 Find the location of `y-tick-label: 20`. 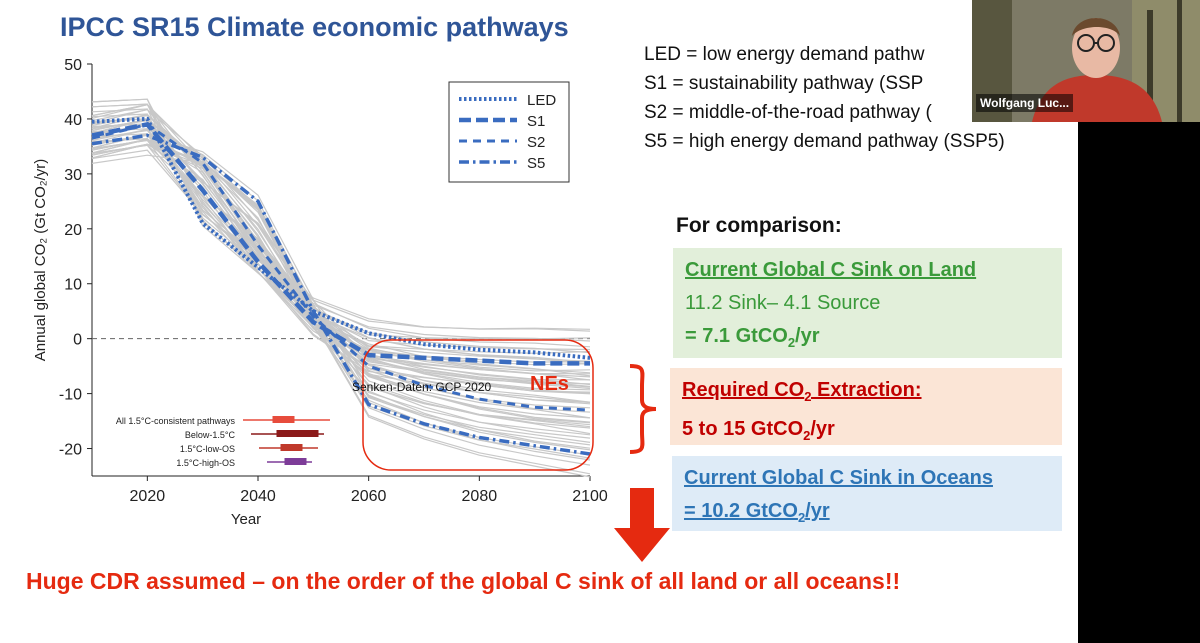

y-tick-label: 20 is located at coordinates (73, 230).